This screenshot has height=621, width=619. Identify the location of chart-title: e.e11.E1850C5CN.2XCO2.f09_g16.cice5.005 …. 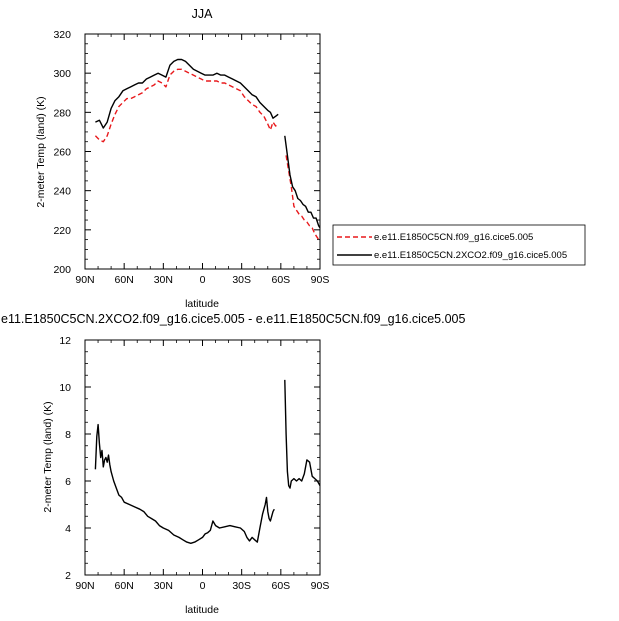
(232, 319).